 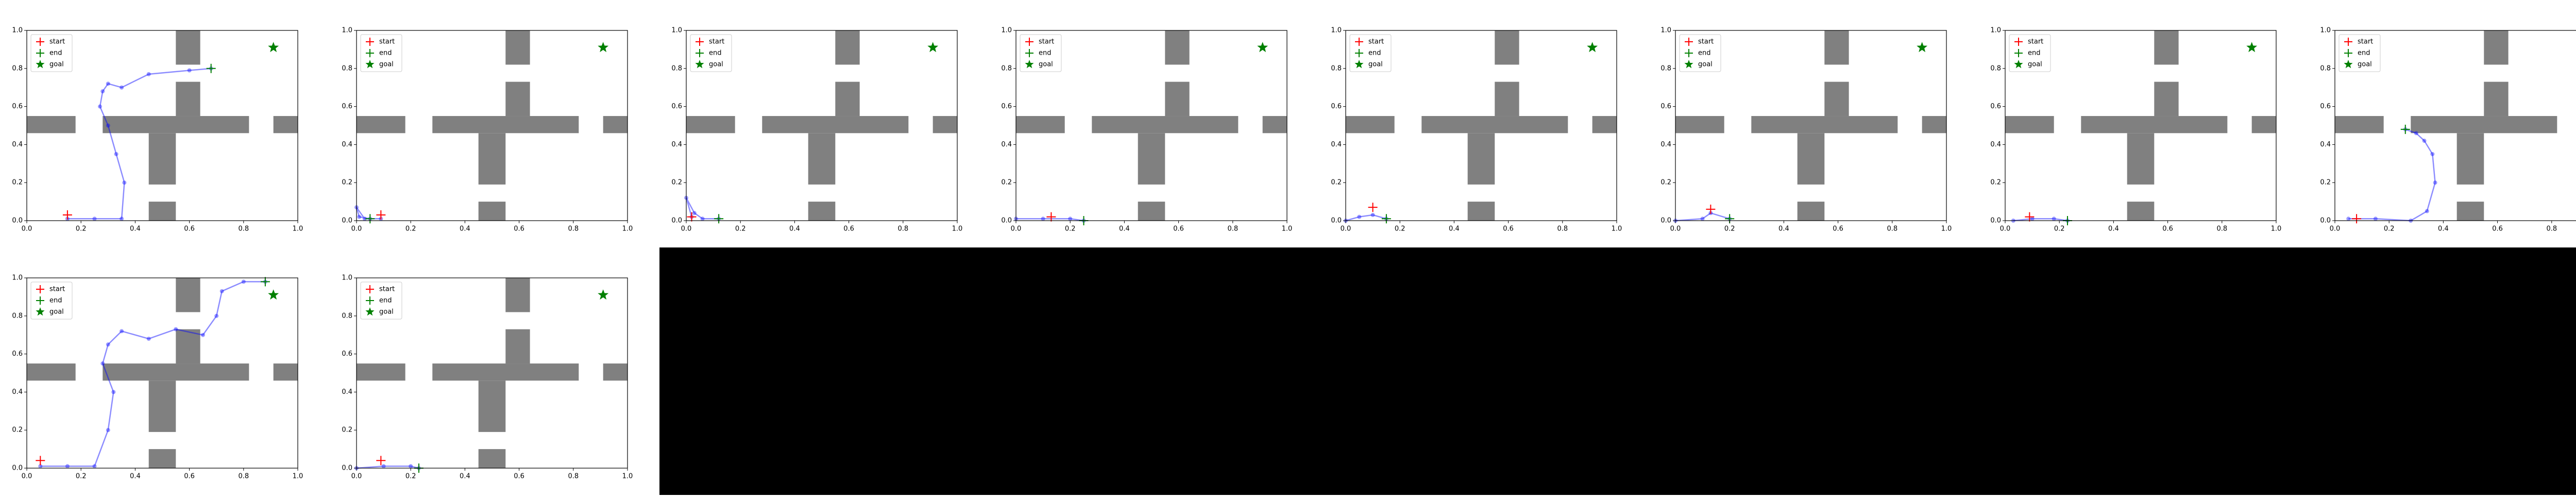 I want to click on trajectory-line, so click(x=152, y=374).